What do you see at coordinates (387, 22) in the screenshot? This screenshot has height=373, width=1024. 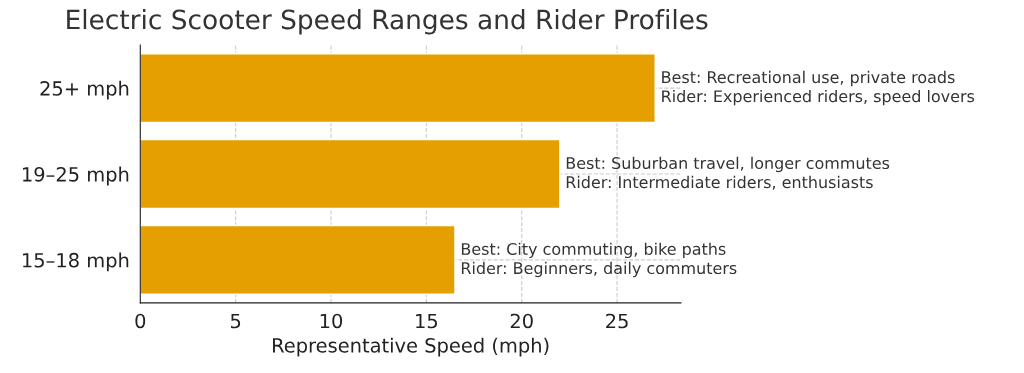 I see `chart-title: Electric Scooter Speed Ranges and Rider Profiles` at bounding box center [387, 22].